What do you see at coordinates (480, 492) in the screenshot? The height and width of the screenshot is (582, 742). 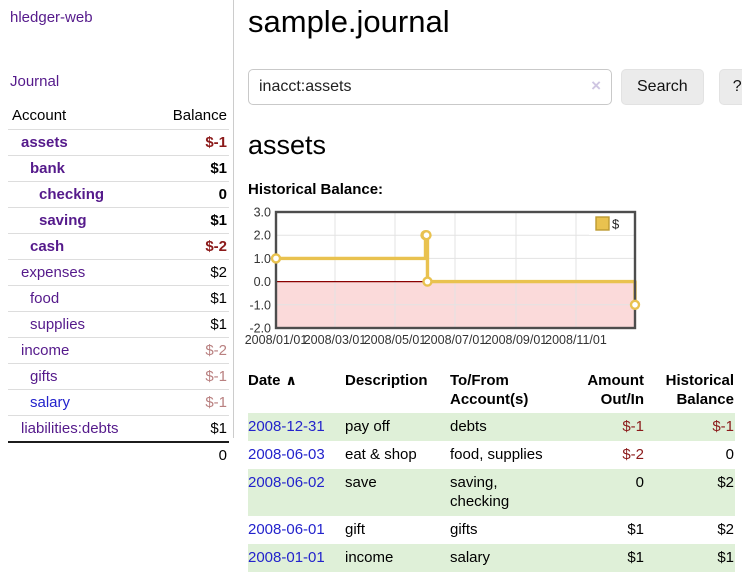 I see `transaction-accounts: saving, checking` at bounding box center [480, 492].